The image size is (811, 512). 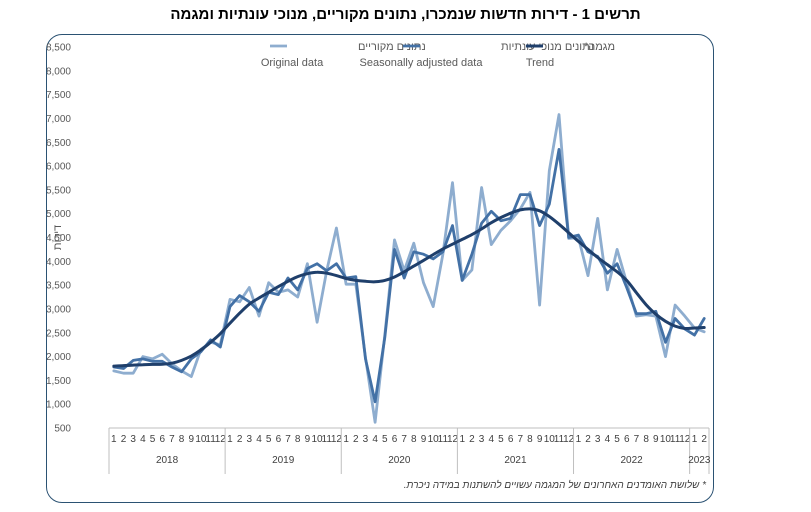 I want to click on y-tick-label: 6,500, so click(x=59, y=143).